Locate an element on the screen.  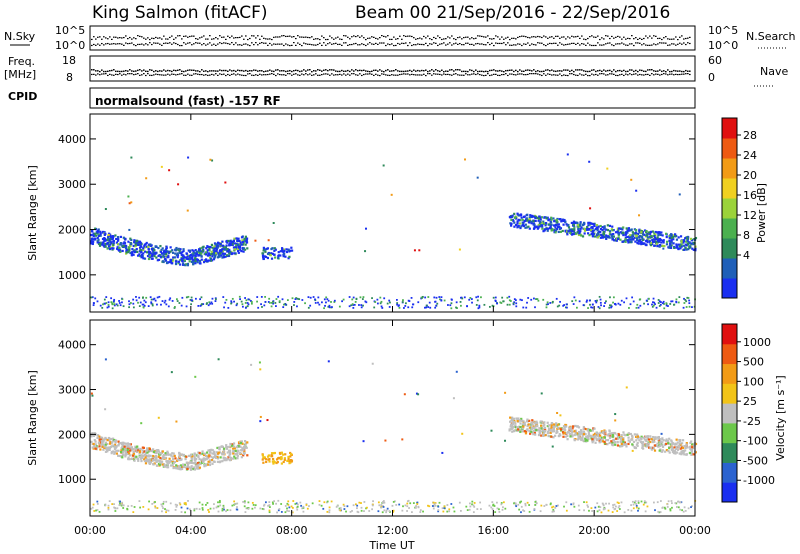
nsearch-tick-top: 10^5 is located at coordinates (723, 30).